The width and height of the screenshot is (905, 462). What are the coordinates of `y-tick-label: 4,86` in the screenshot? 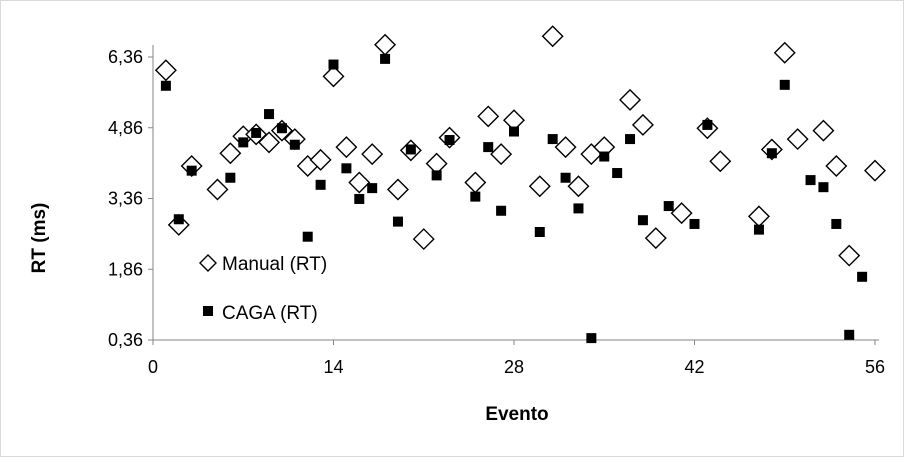 It's located at (125, 128).